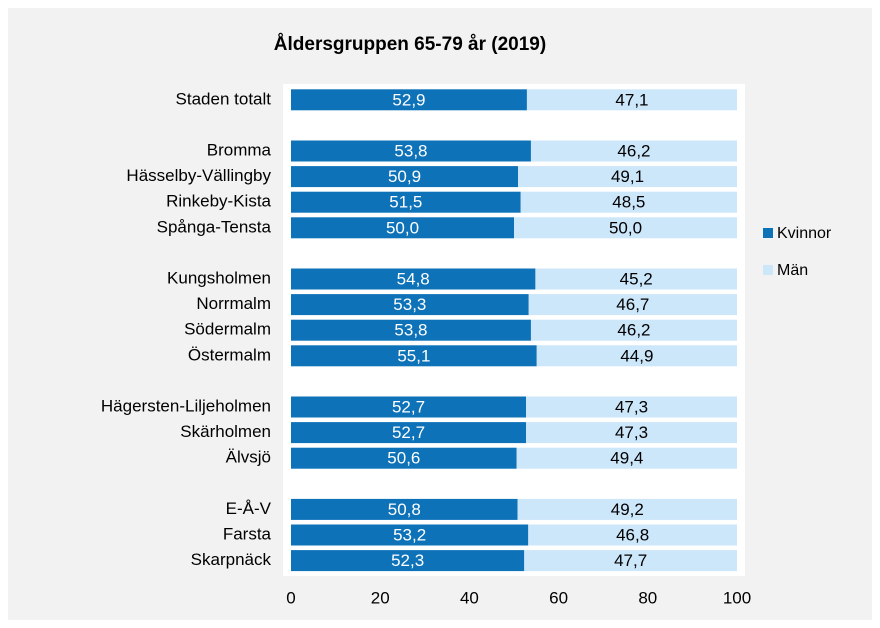  I want to click on y-tick-label: E-Å-V, so click(249, 508).